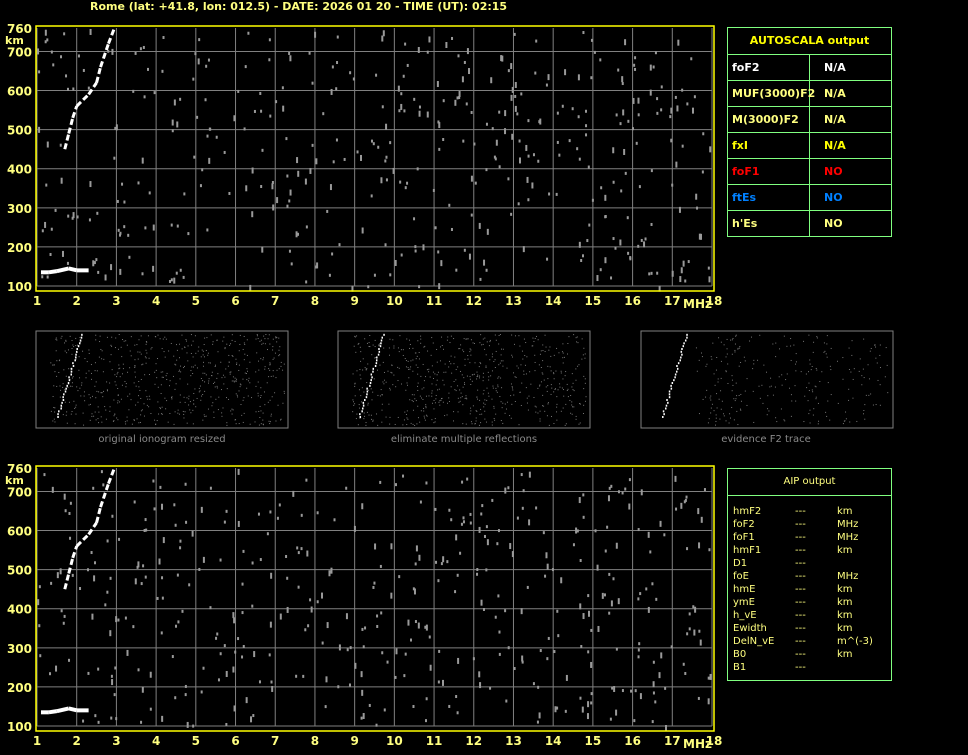 The image size is (968, 755). I want to click on aip-param: B0, so click(740, 654).